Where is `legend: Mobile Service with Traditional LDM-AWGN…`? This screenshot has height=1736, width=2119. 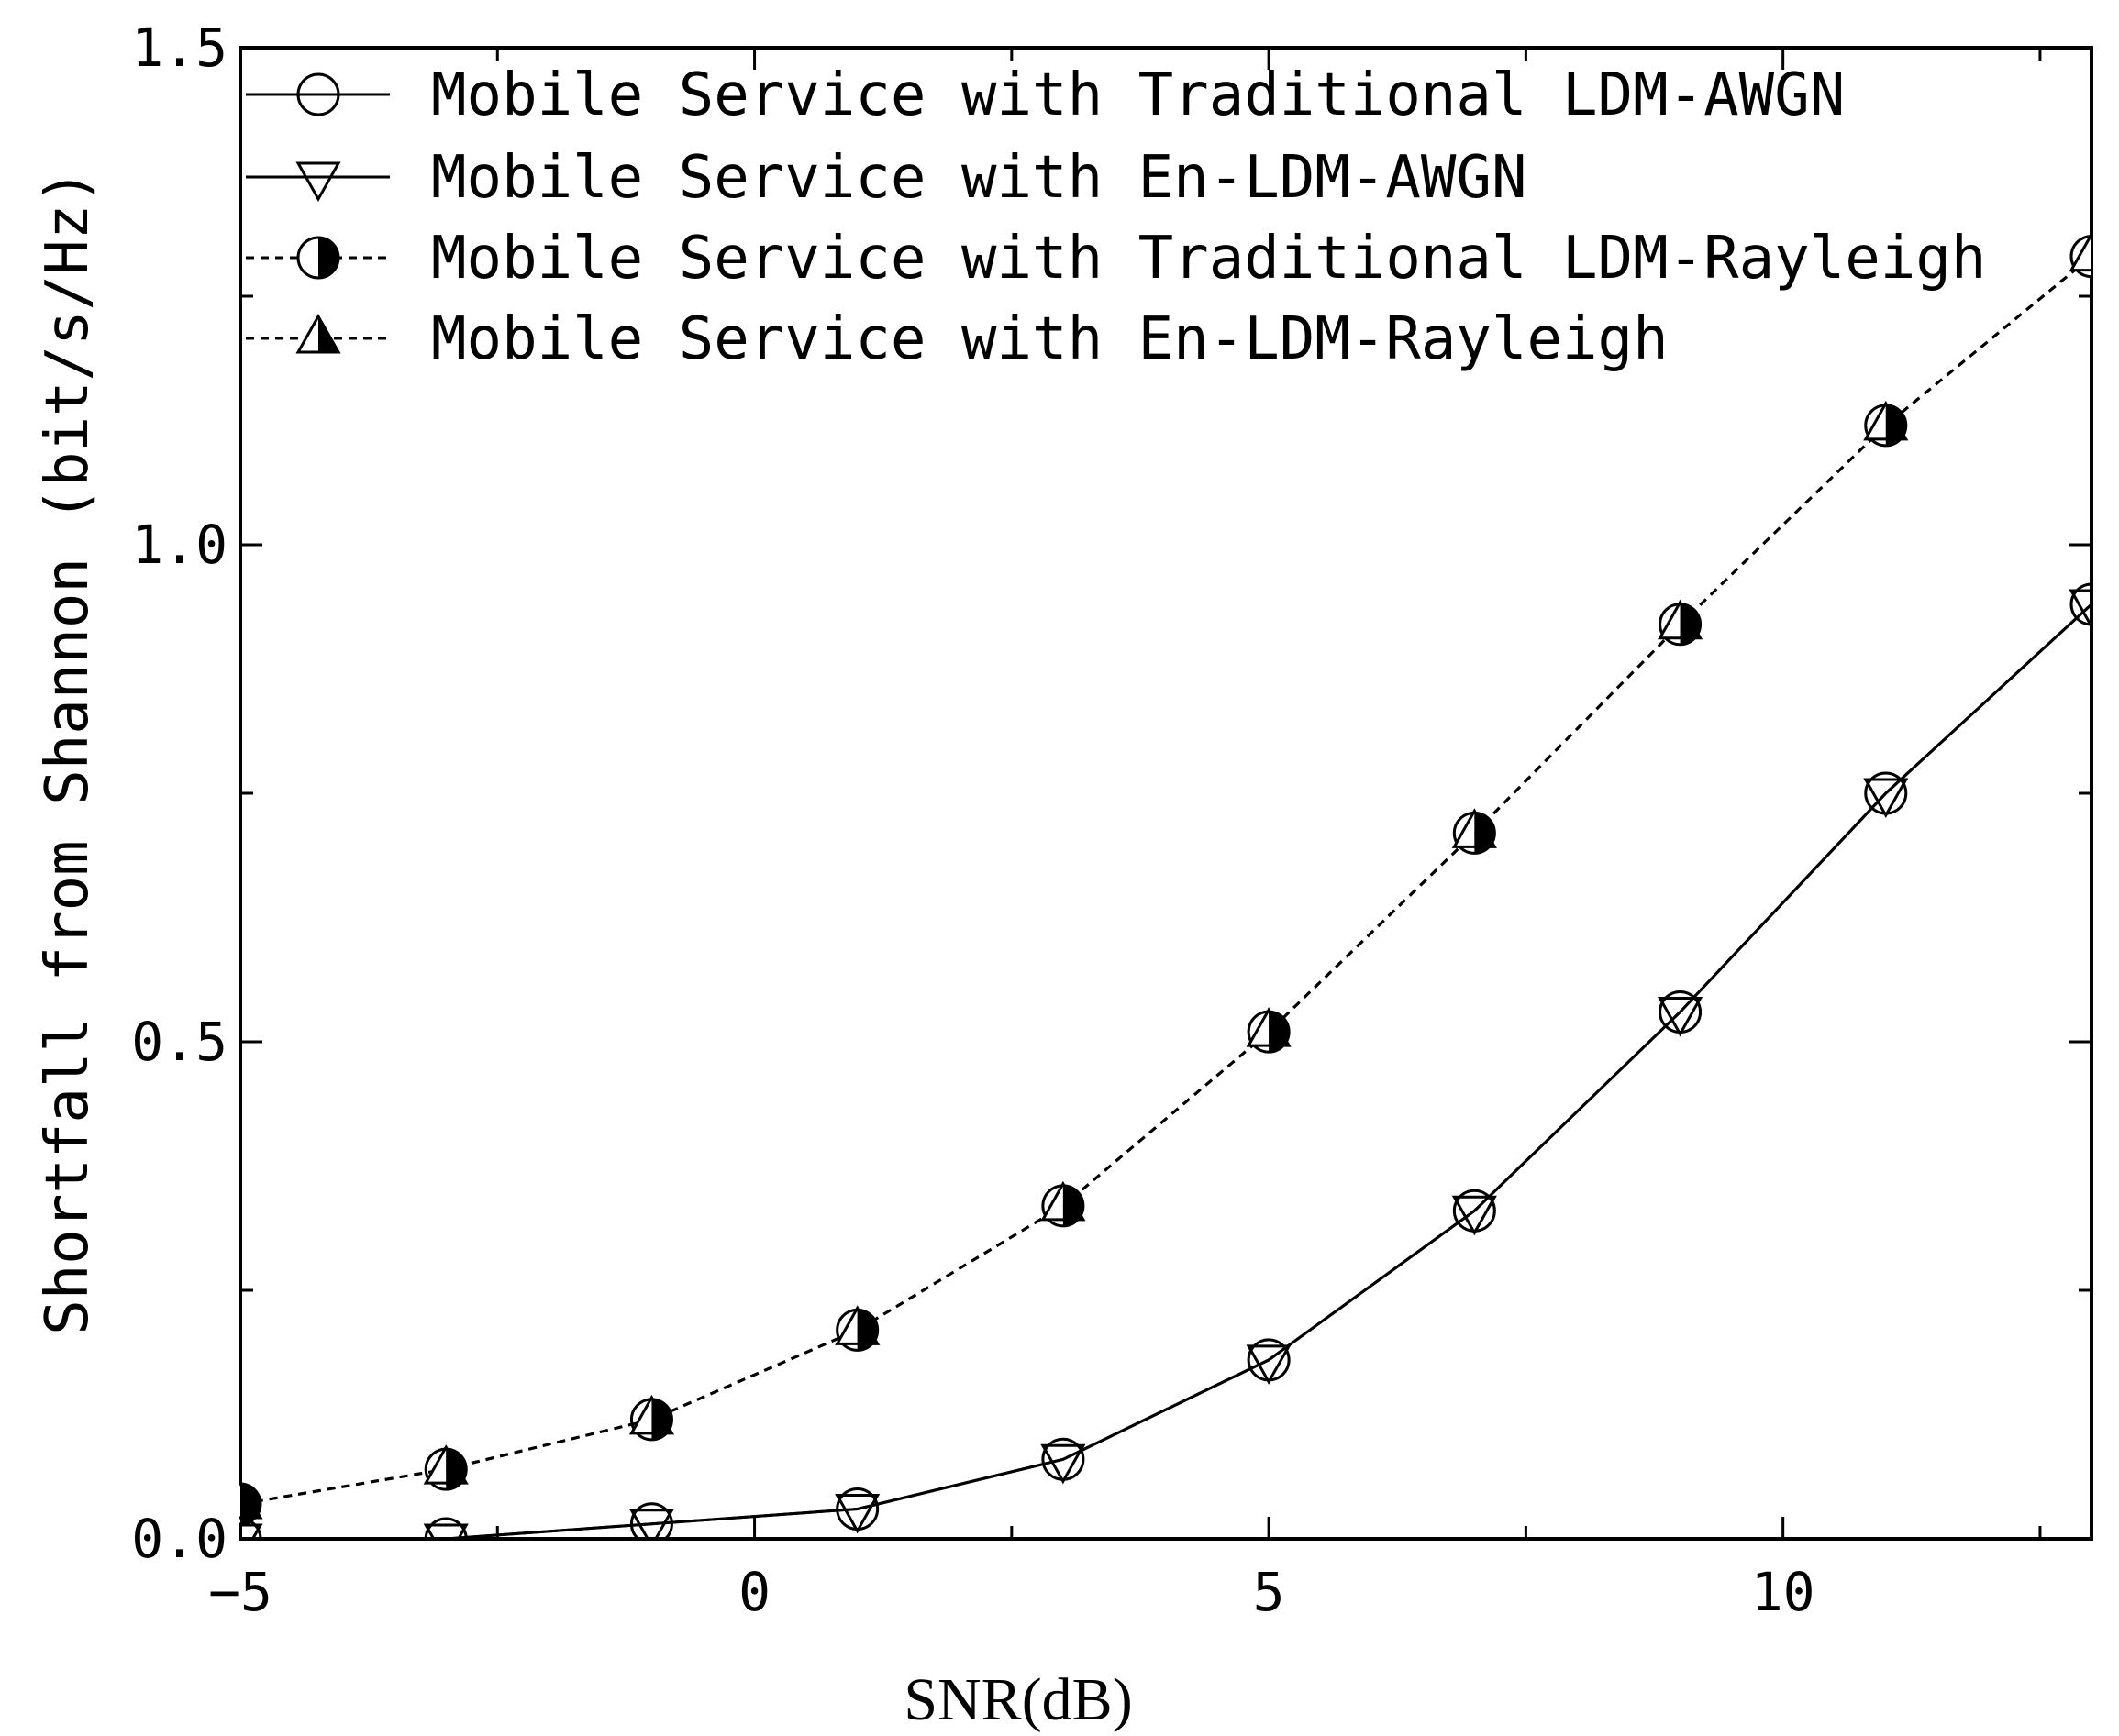 legend: Mobile Service with Traditional LDM-AWGN… is located at coordinates (1116, 217).